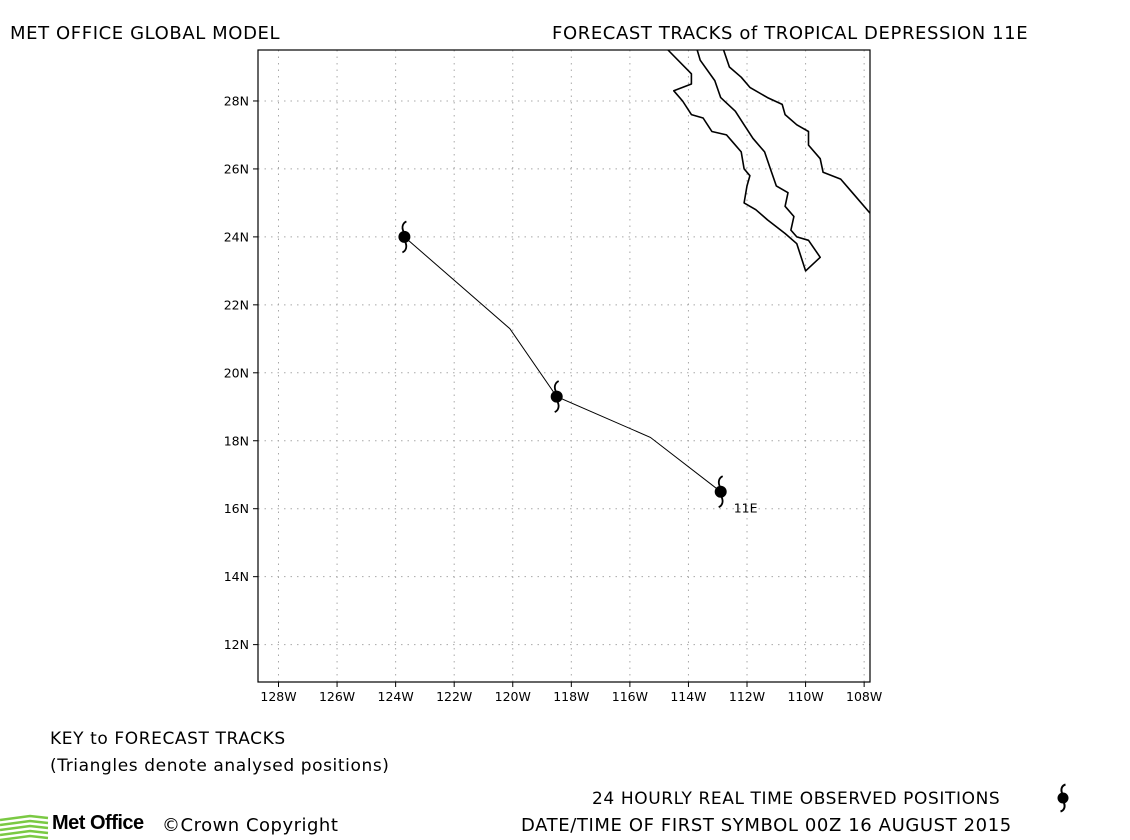  I want to click on forecast-track-line, so click(563, 364).